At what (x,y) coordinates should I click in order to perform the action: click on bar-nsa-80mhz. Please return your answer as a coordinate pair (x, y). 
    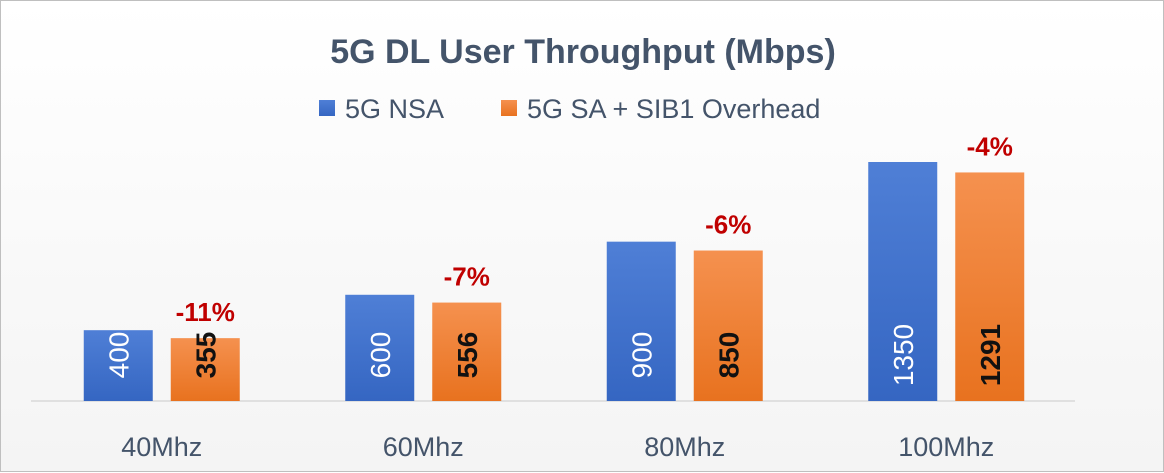
    Looking at the image, I should click on (641, 321).